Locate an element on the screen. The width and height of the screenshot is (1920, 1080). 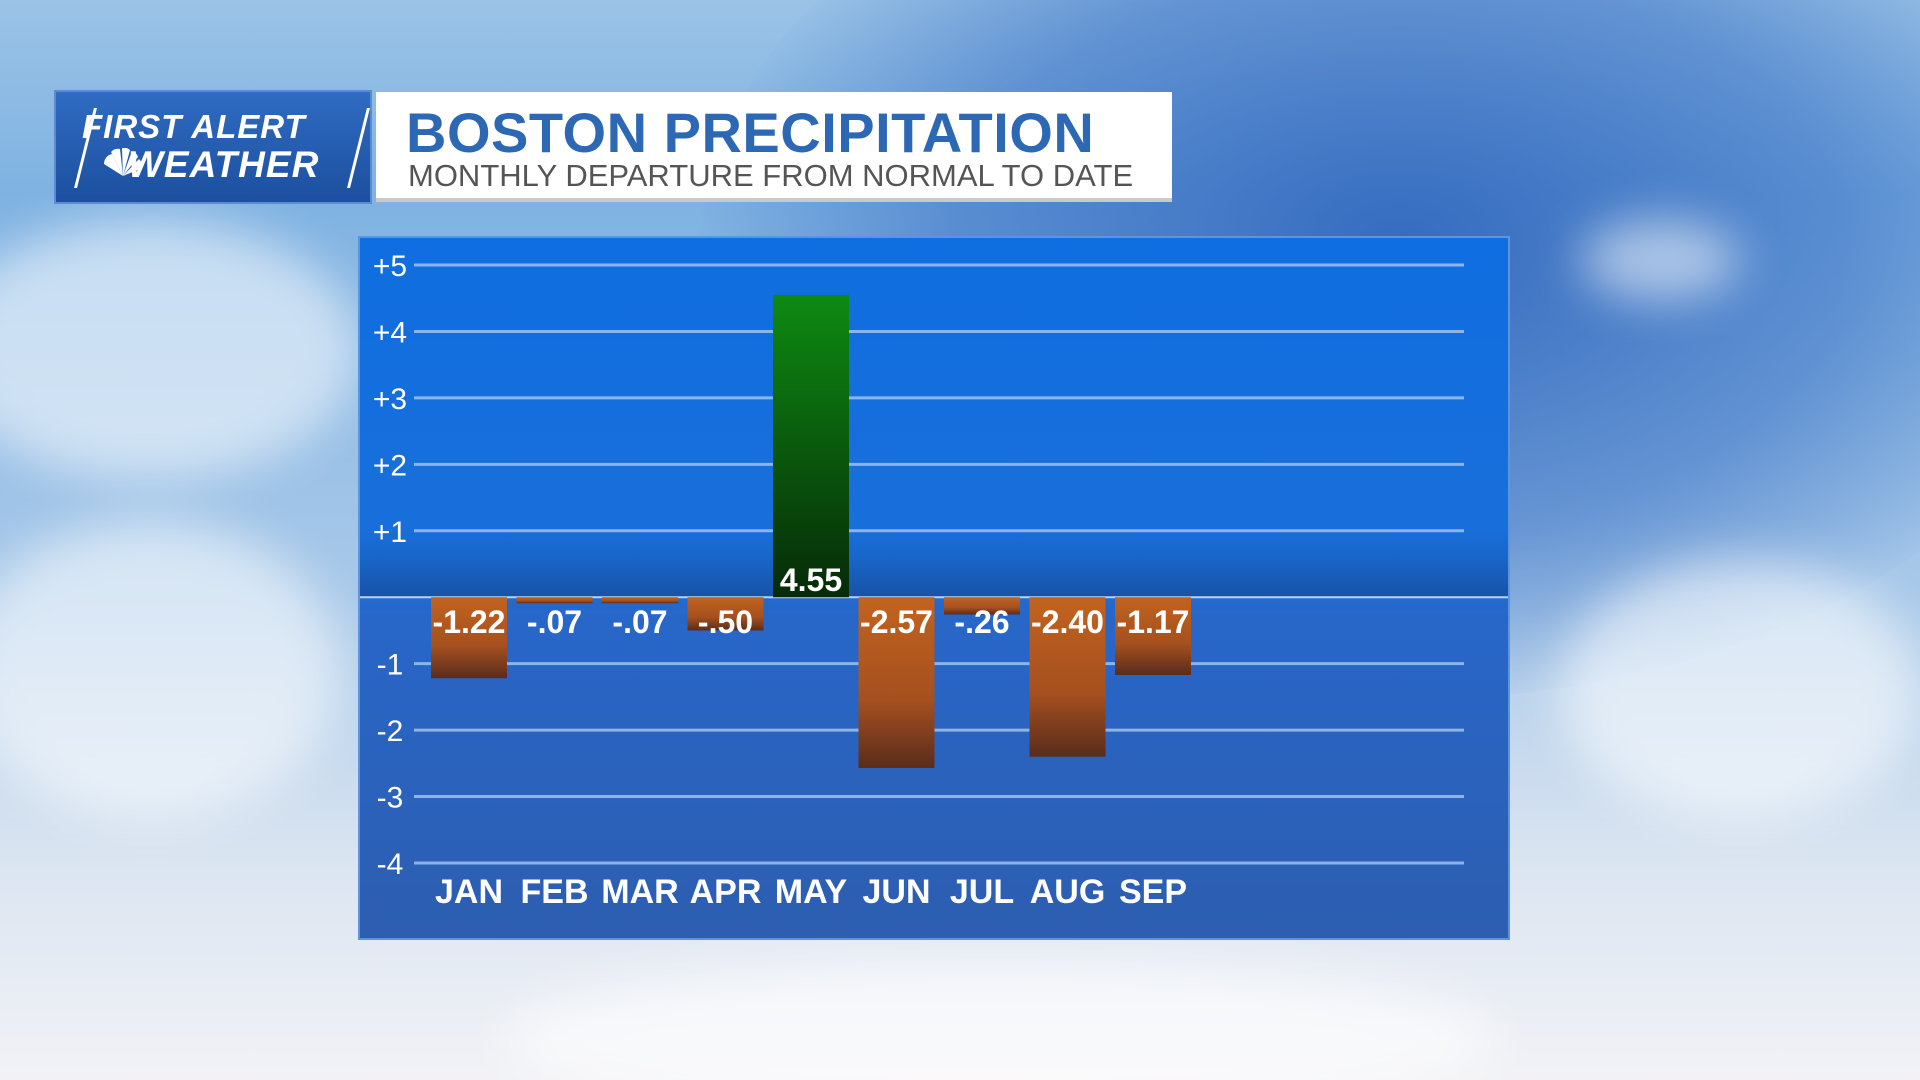
x-tick-label: MAY is located at coordinates (811, 892).